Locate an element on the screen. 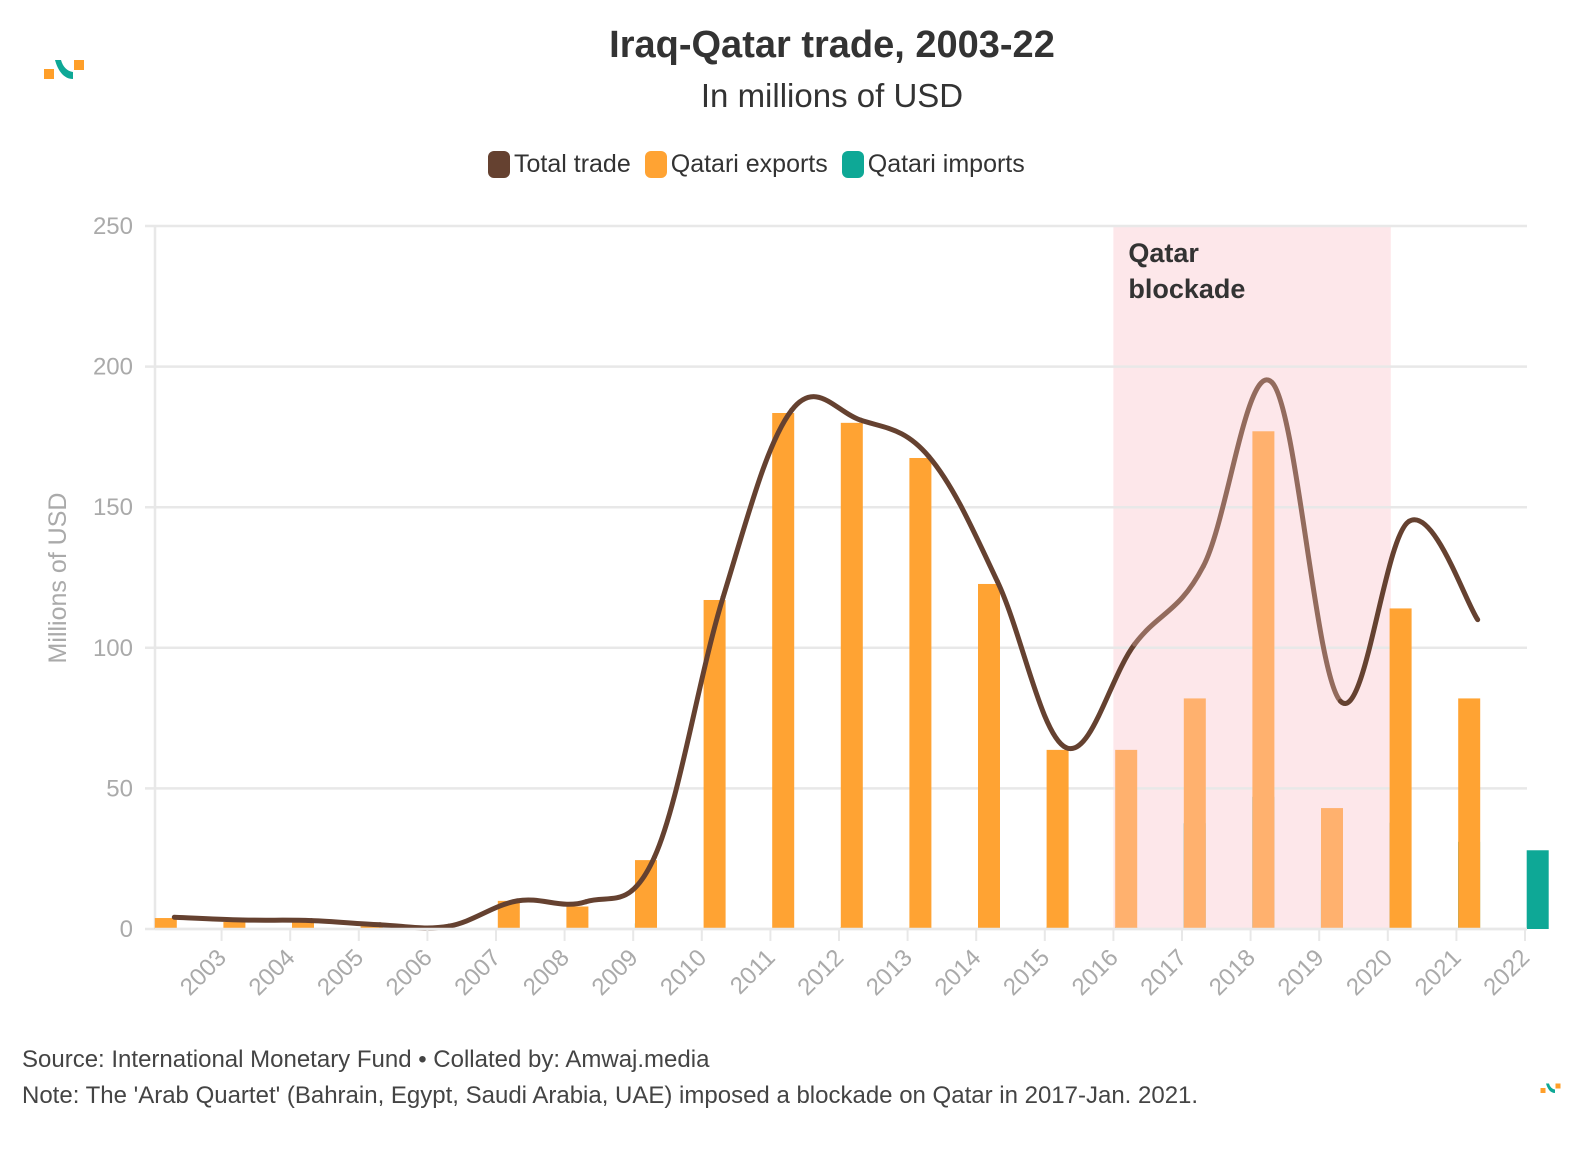 The width and height of the screenshot is (1592, 1150). x-tick-label: 2007 is located at coordinates (477, 972).